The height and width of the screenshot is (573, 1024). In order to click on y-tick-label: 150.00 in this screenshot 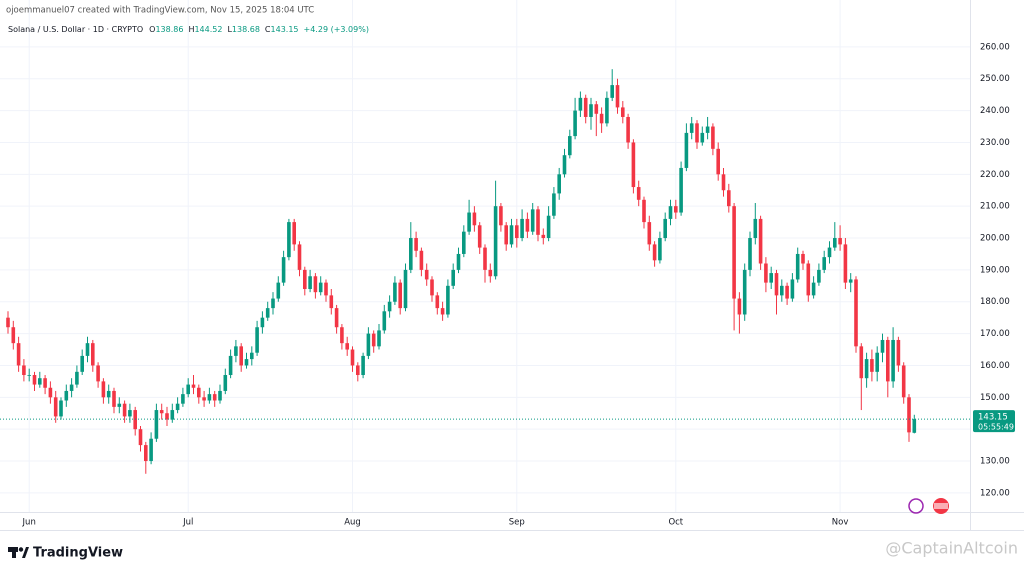, I will do `click(995, 398)`.